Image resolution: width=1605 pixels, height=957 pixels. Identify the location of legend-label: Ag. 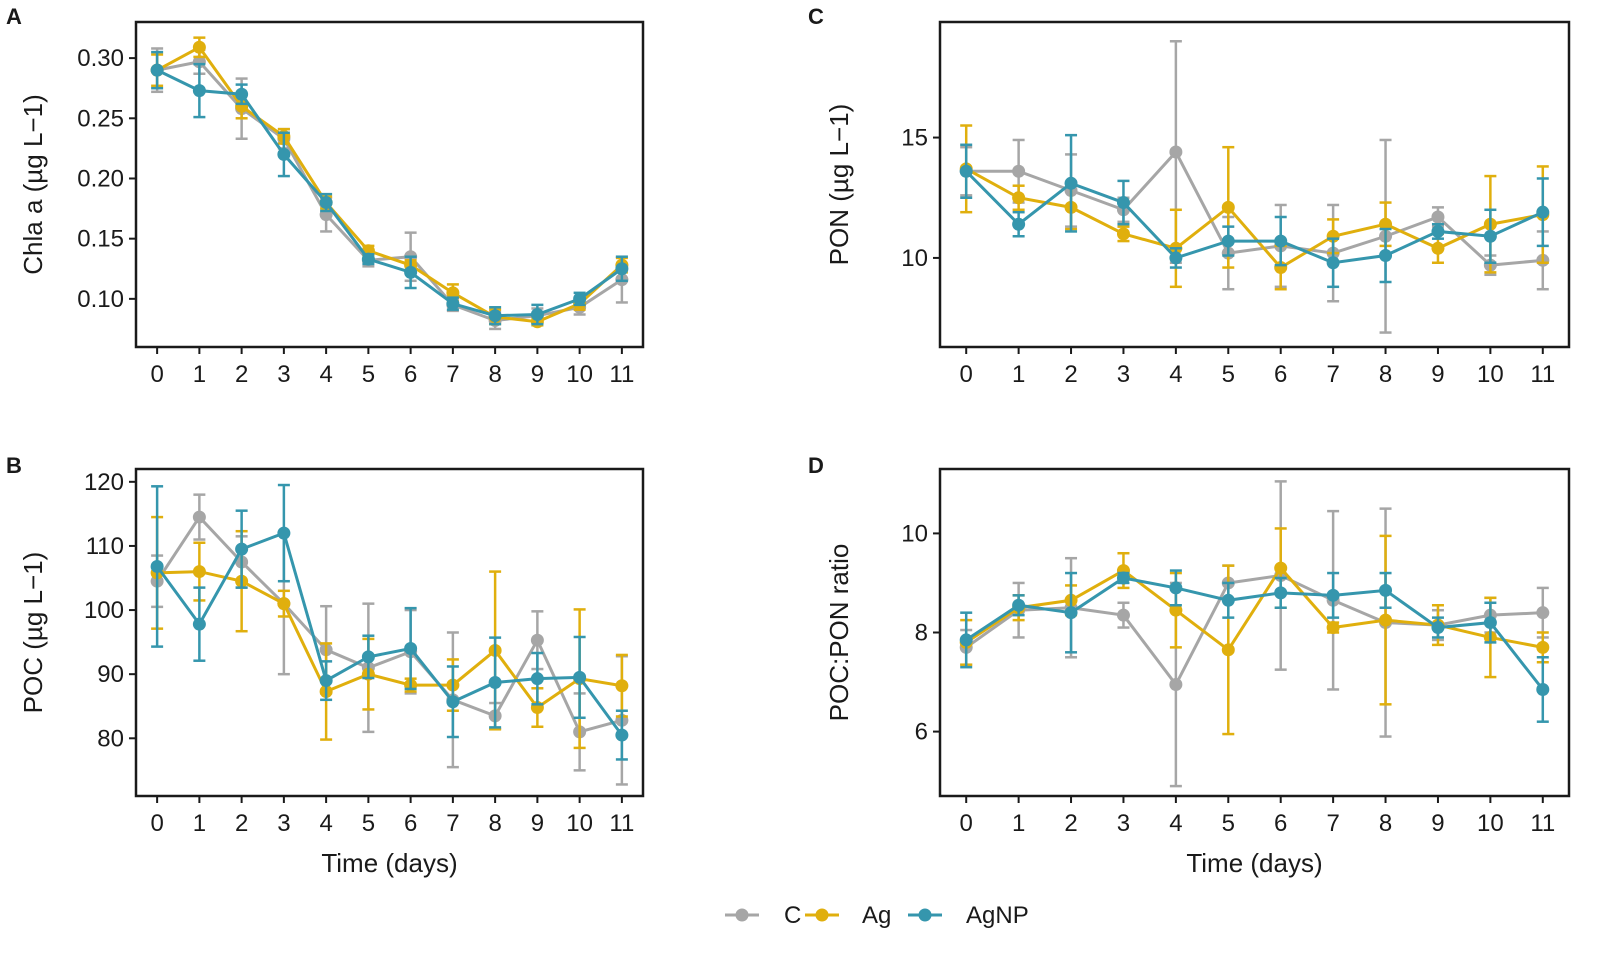
(876, 915).